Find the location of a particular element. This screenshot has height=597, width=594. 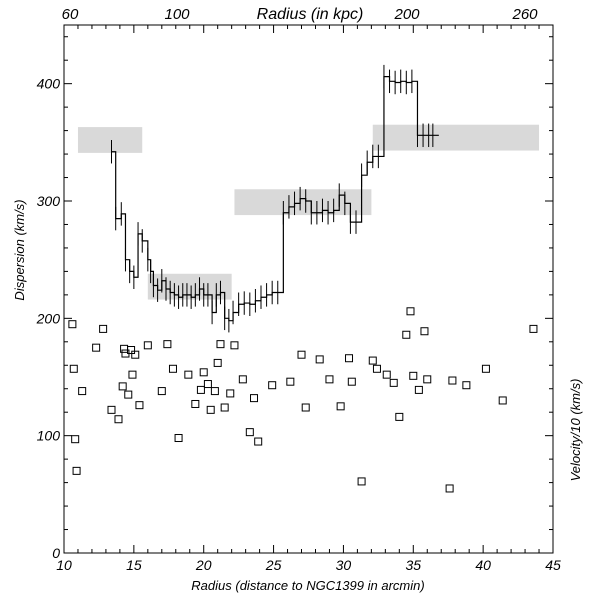

x-tick-label: 25 is located at coordinates (273, 565).